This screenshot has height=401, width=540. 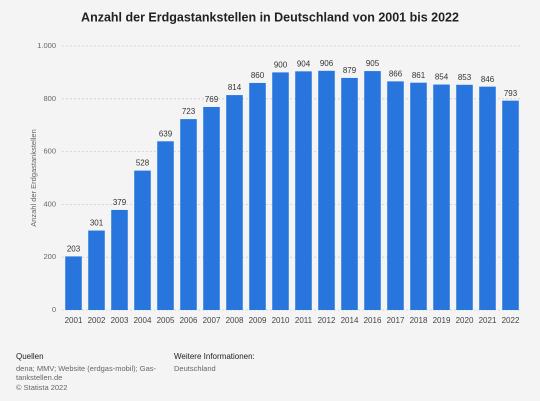 I want to click on x-tick-label: 2017, so click(x=396, y=320).